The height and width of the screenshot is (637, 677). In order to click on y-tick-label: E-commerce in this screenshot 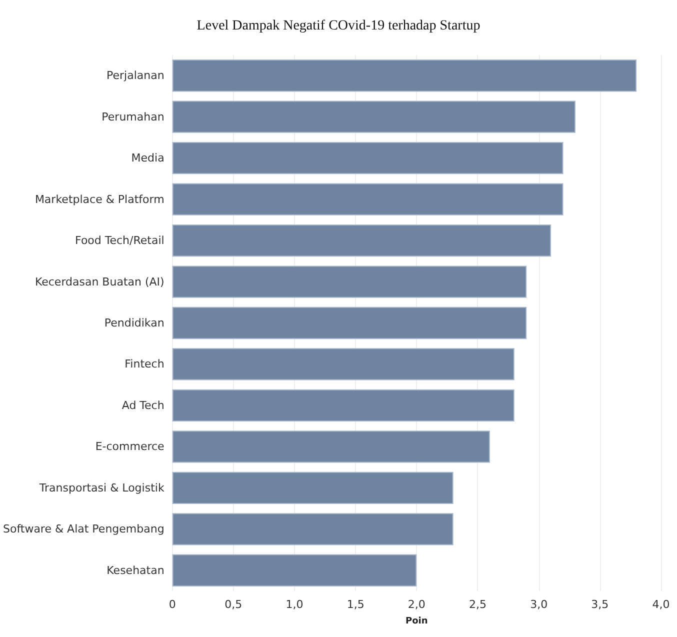, I will do `click(130, 447)`.